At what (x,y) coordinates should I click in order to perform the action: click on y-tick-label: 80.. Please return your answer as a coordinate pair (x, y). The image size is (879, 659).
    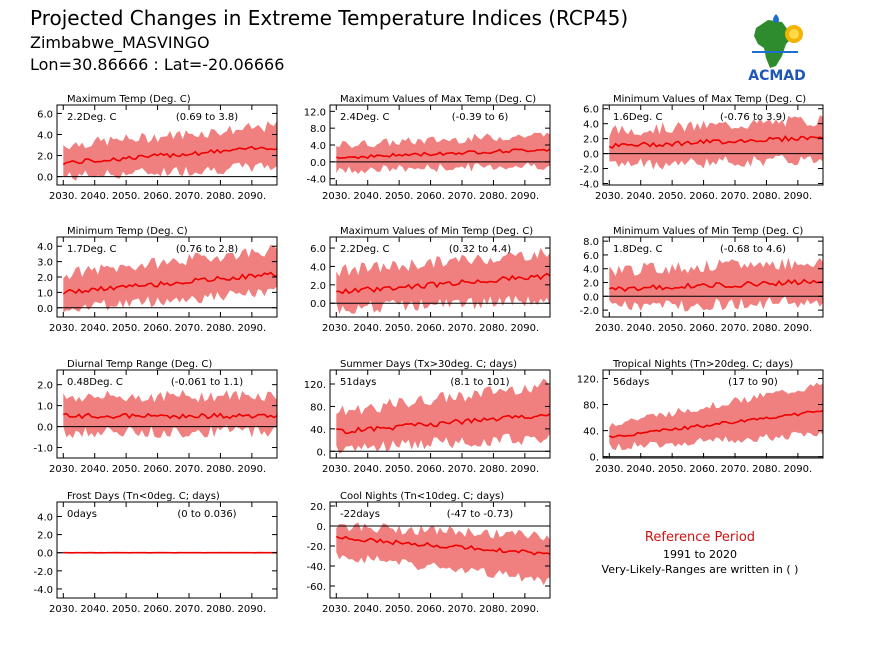
    Looking at the image, I should click on (591, 406).